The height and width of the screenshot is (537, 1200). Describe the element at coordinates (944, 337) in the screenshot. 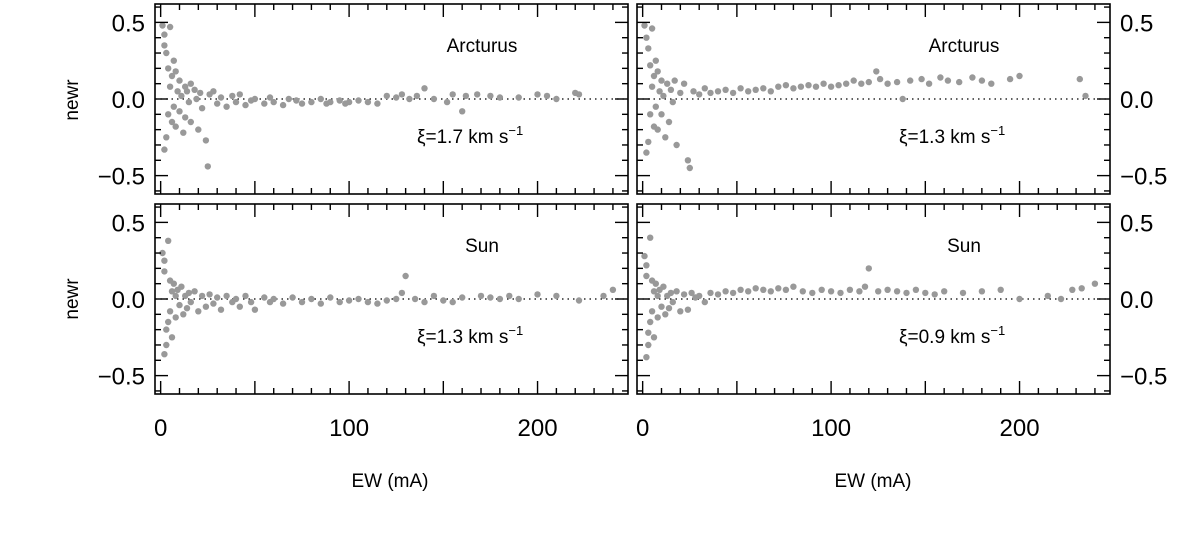

I see `annotation-main-text: ξ=0.9 km s` at that location.